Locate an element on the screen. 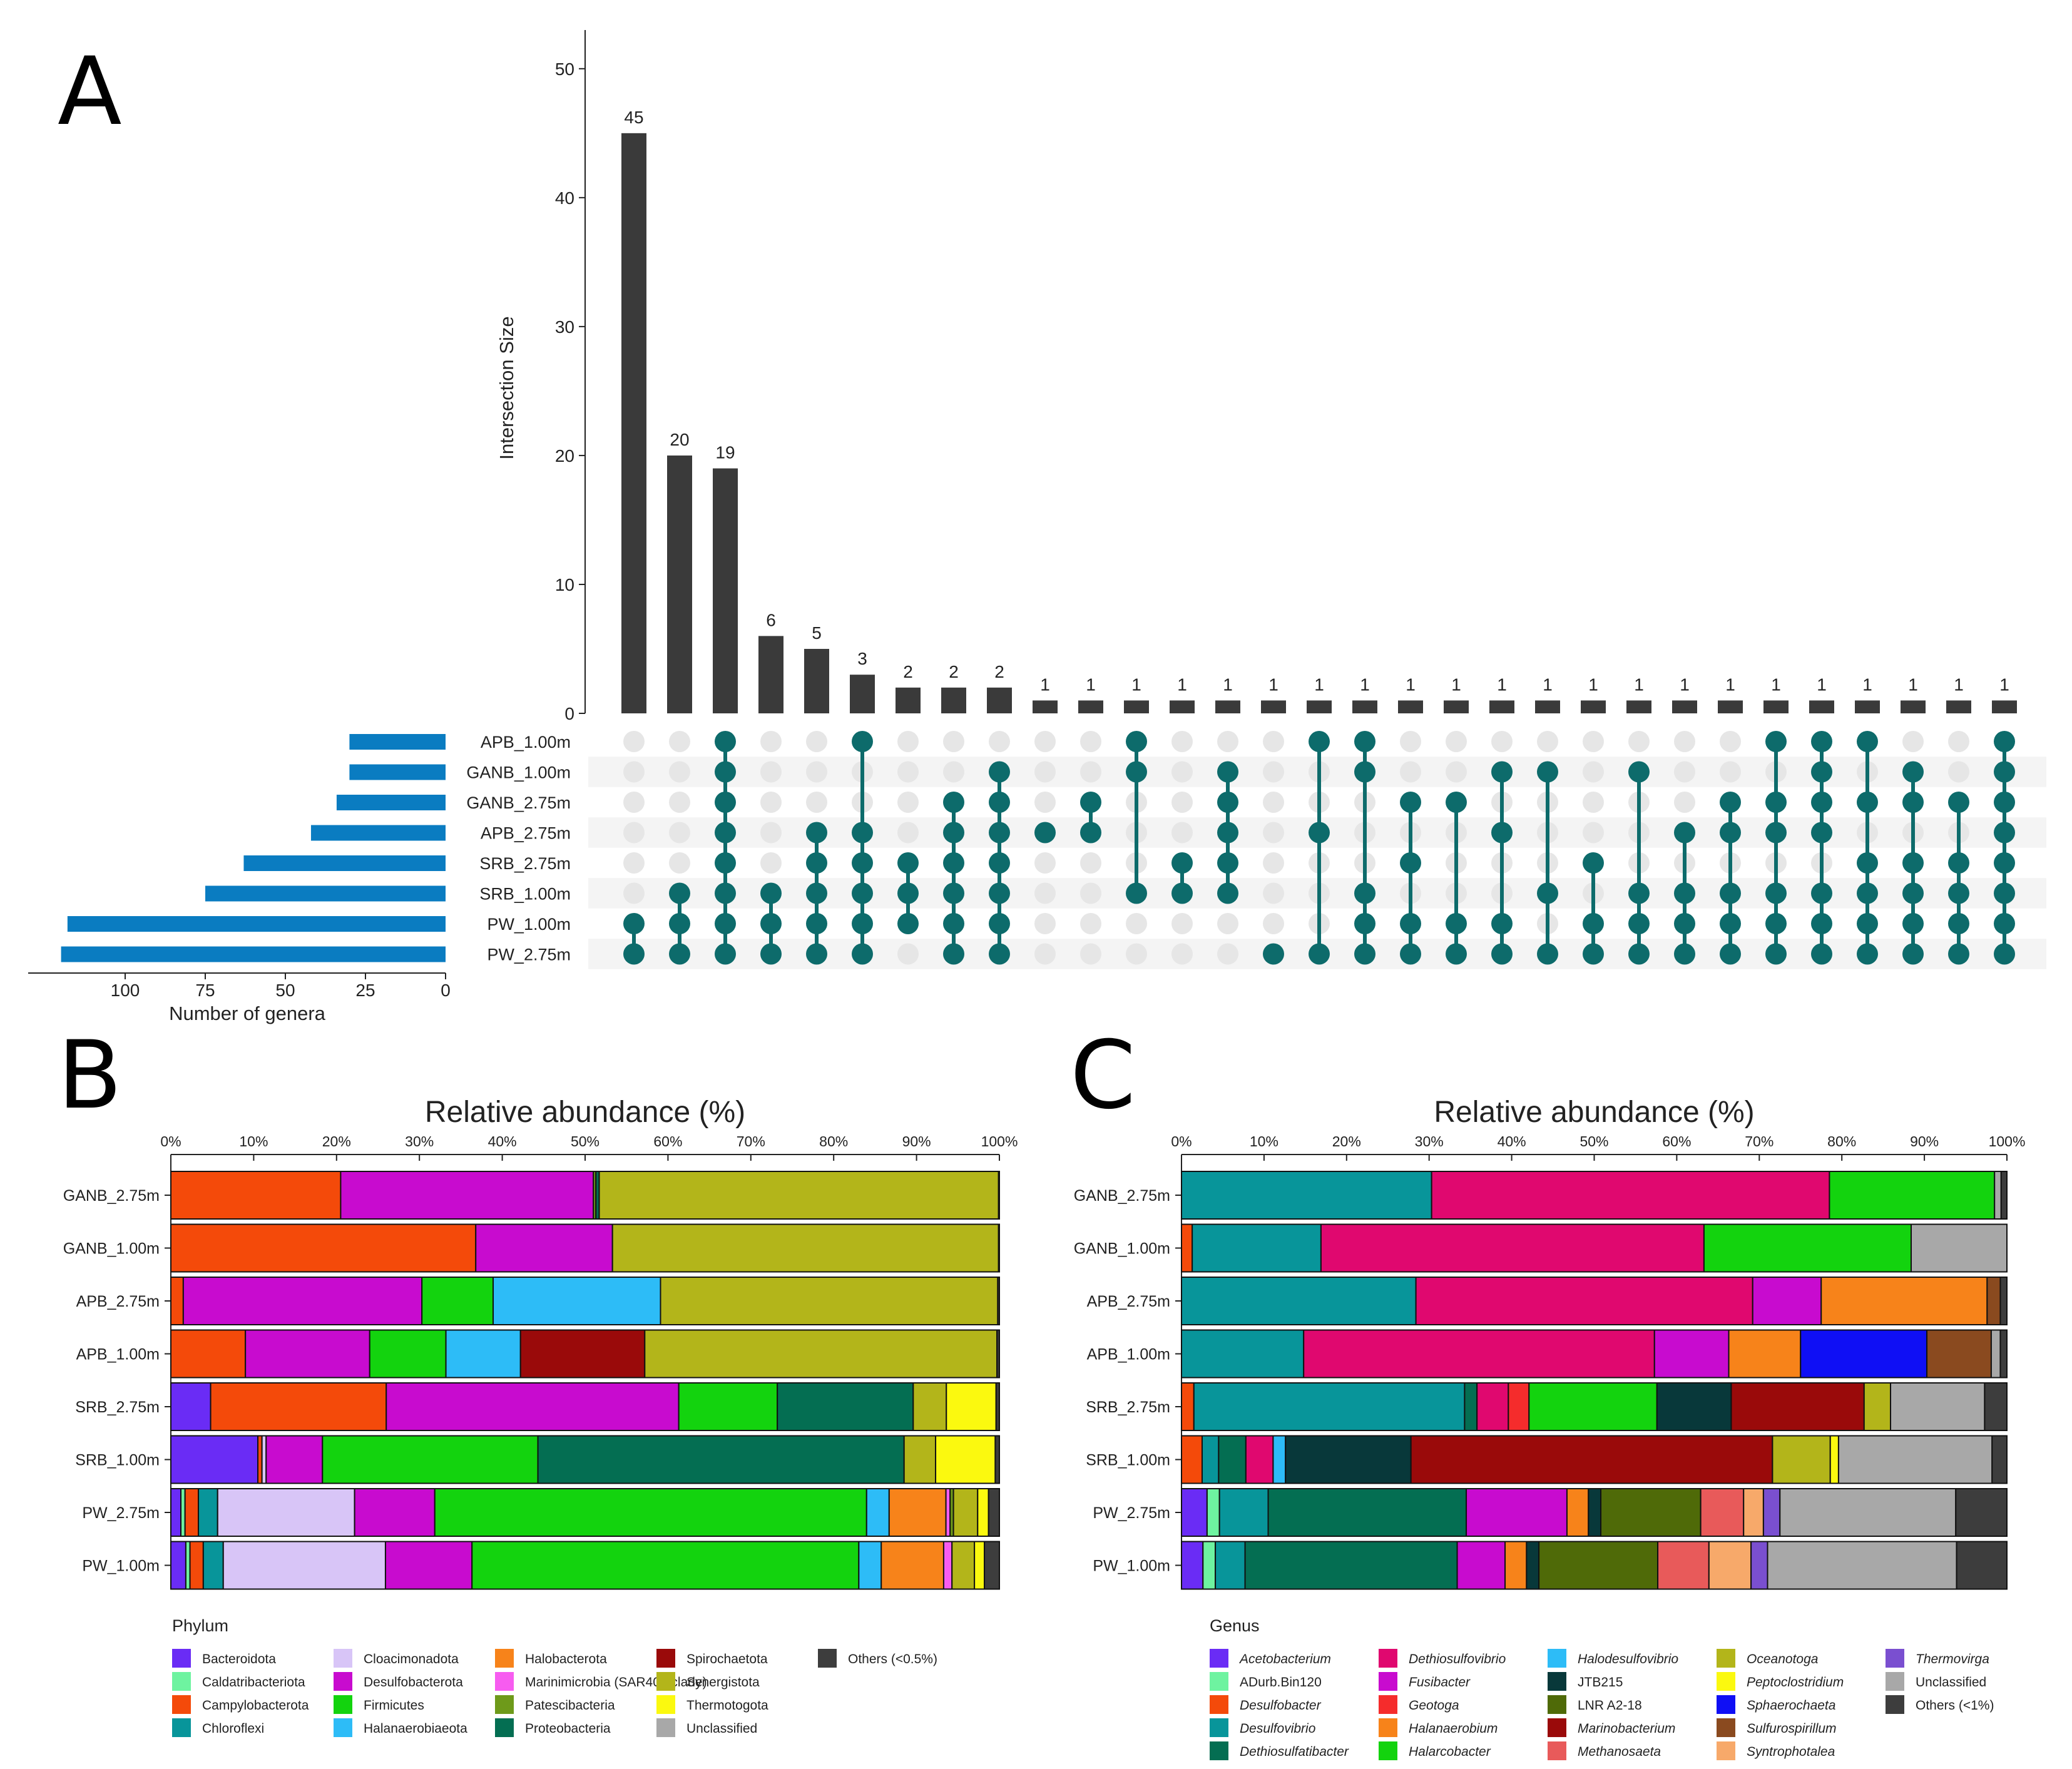 The height and width of the screenshot is (1769, 2072). category-label: GANB_1.00m is located at coordinates (111, 1249).